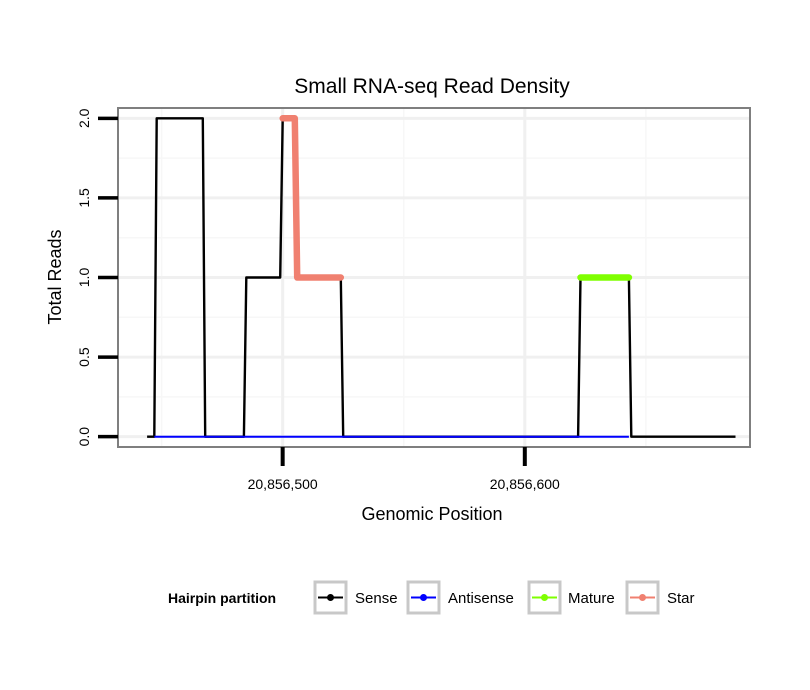  Describe the element at coordinates (84, 198) in the screenshot. I see `y-tick-label: 1.5` at that location.